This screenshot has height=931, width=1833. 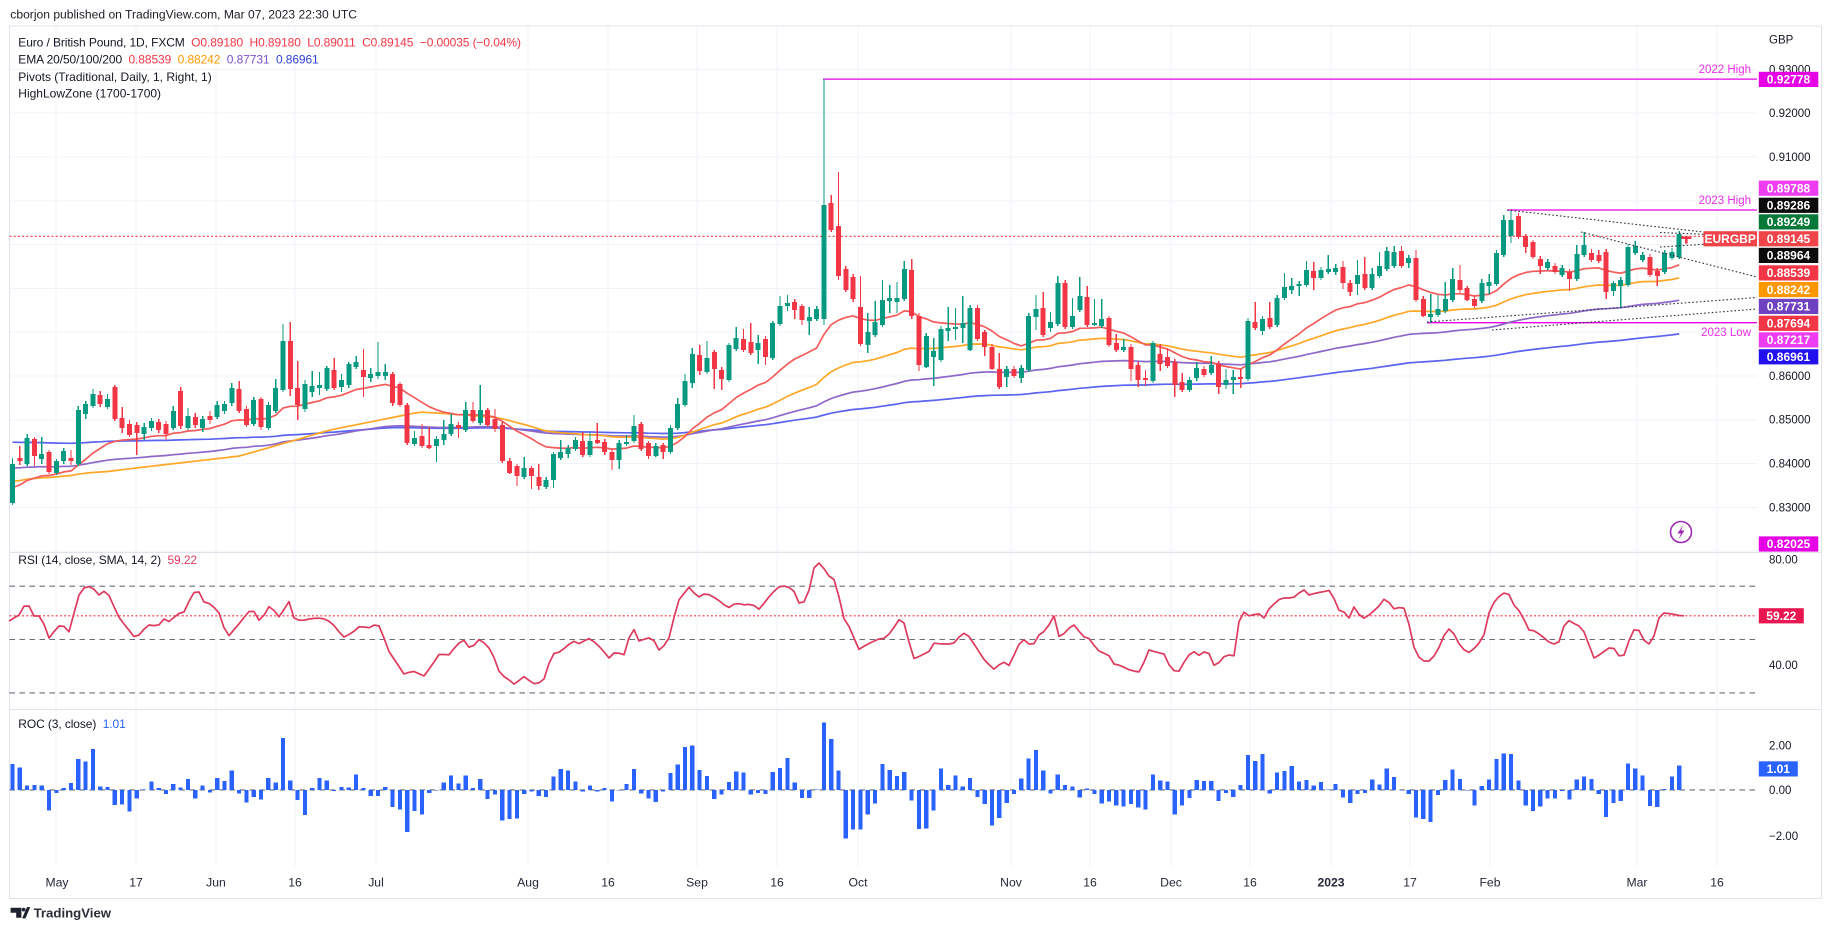 I want to click on svg-text: Mar, so click(x=1637, y=883).